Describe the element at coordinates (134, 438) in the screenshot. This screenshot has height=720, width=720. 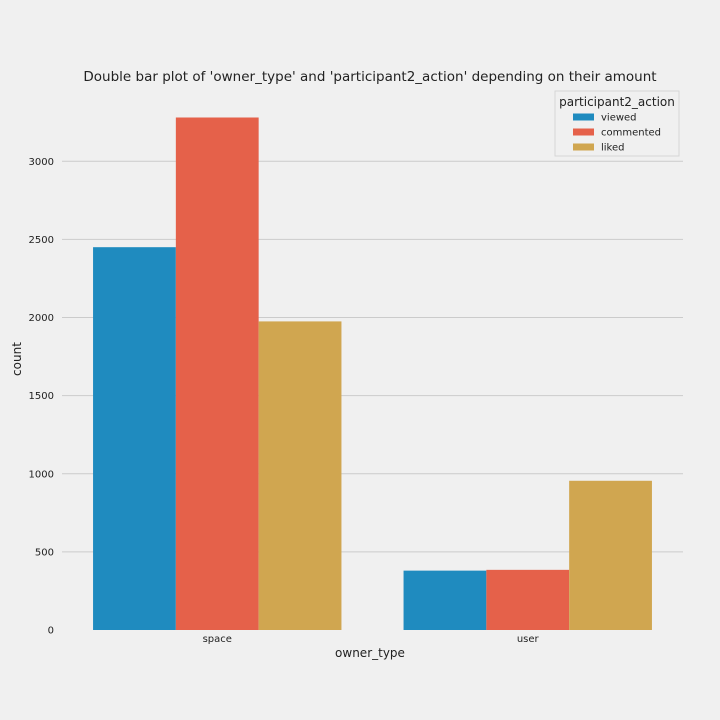
I see `bar-space-viewed` at that location.